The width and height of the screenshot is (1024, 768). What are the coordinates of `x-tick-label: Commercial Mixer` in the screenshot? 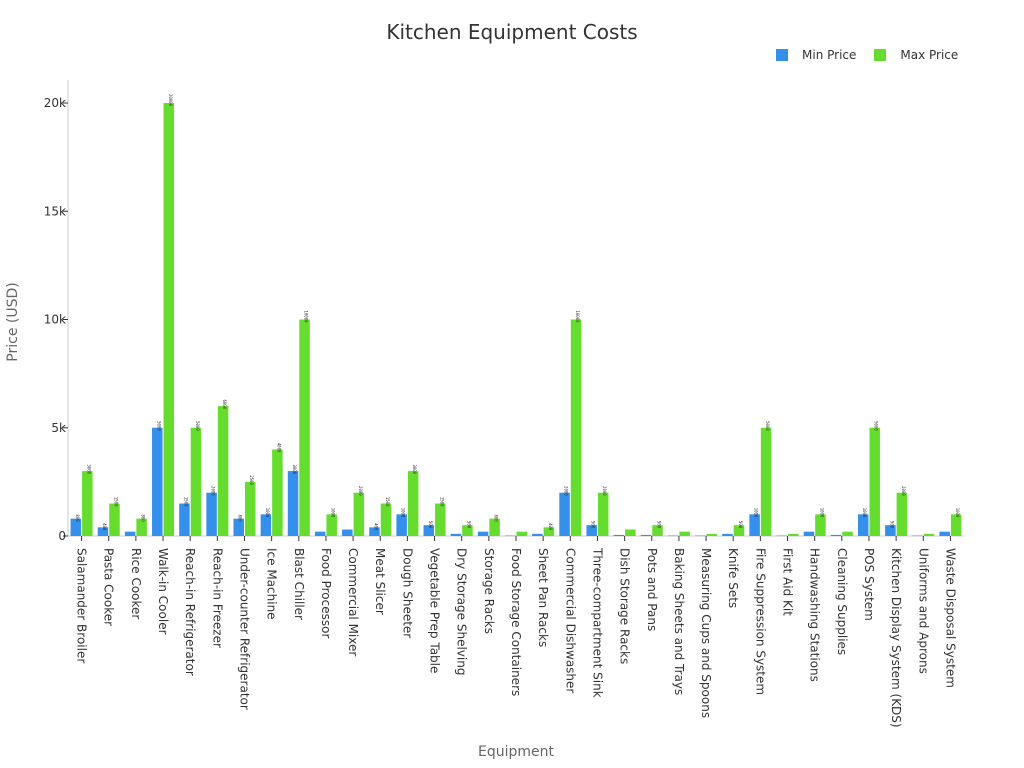 It's located at (353, 602).